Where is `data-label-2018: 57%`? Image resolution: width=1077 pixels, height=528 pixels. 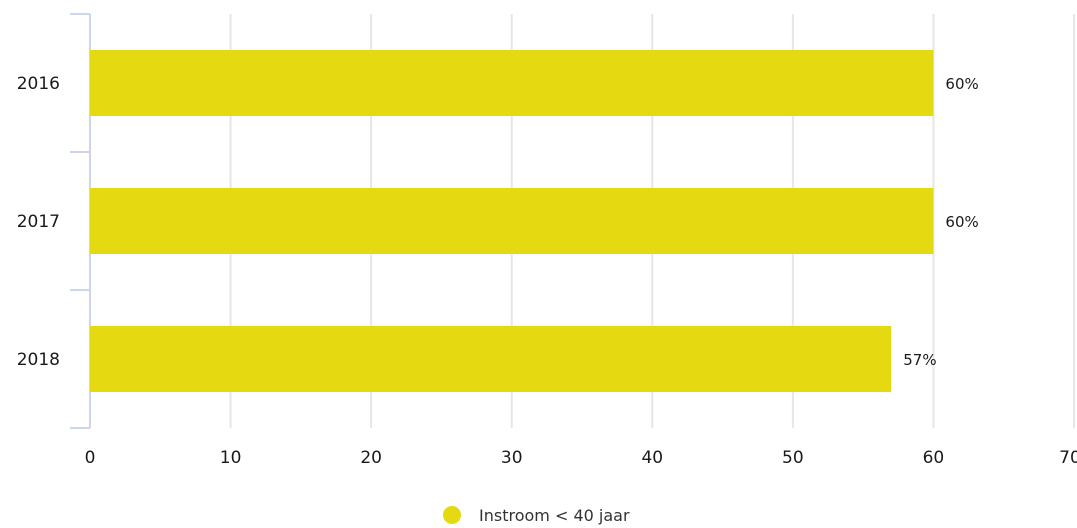
data-label-2018: 57% is located at coordinates (919, 360).